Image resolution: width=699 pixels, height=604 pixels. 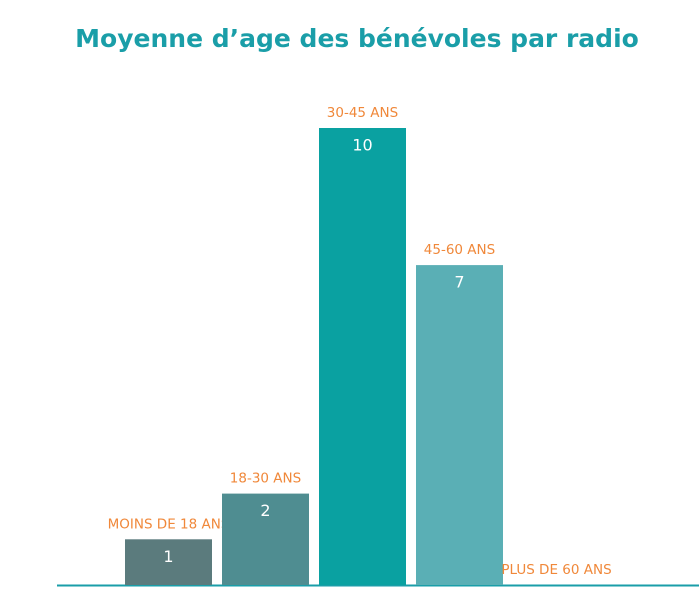 I want to click on category-label: MOINS DE 18 ANS, so click(x=169, y=524).